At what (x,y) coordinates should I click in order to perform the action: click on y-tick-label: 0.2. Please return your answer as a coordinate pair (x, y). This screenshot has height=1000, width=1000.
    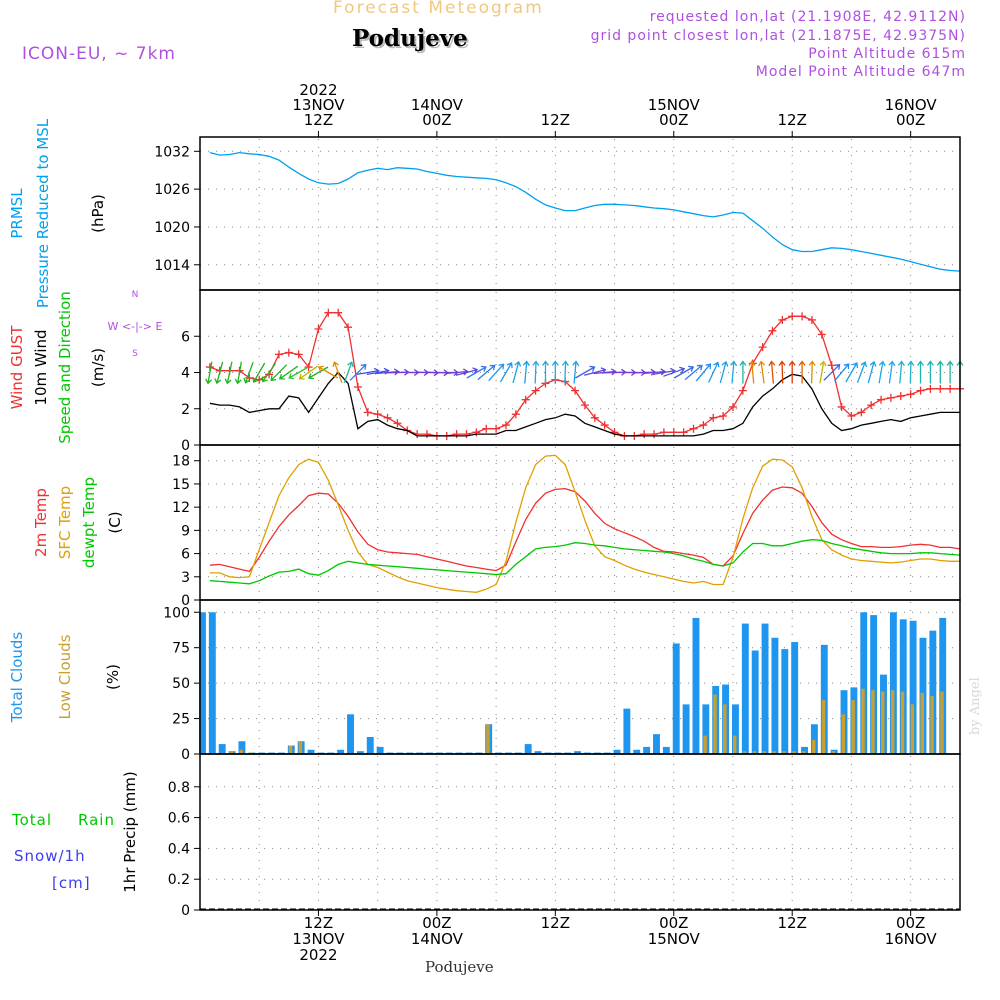
    Looking at the image, I should click on (179, 880).